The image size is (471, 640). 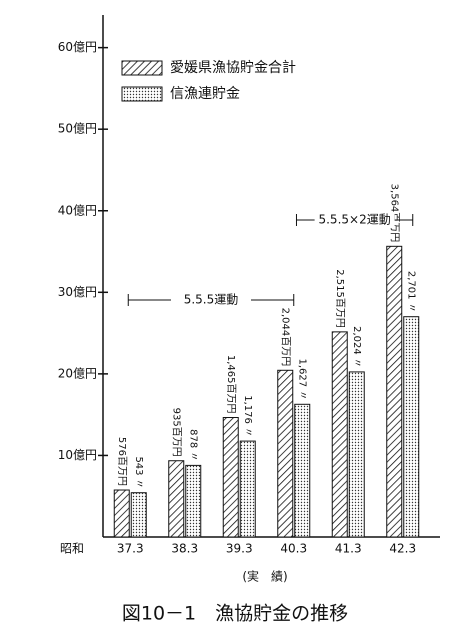 I want to click on value-label: 576百万円, so click(x=122, y=461).